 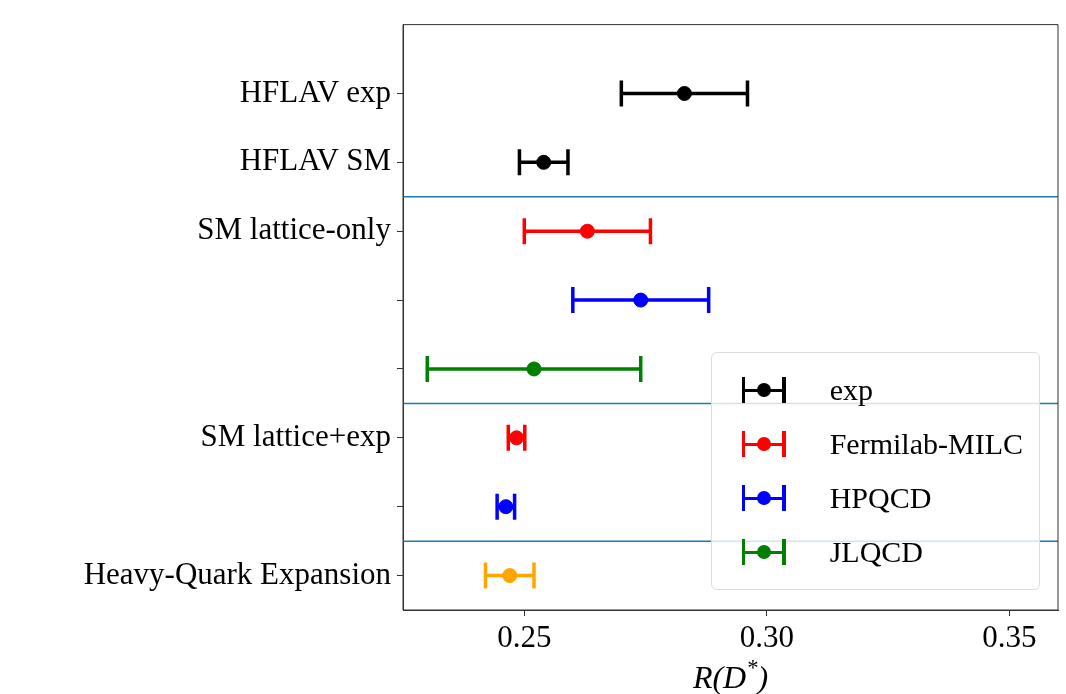 What do you see at coordinates (767, 636) in the screenshot?
I see `x-tick-label: 0.30` at bounding box center [767, 636].